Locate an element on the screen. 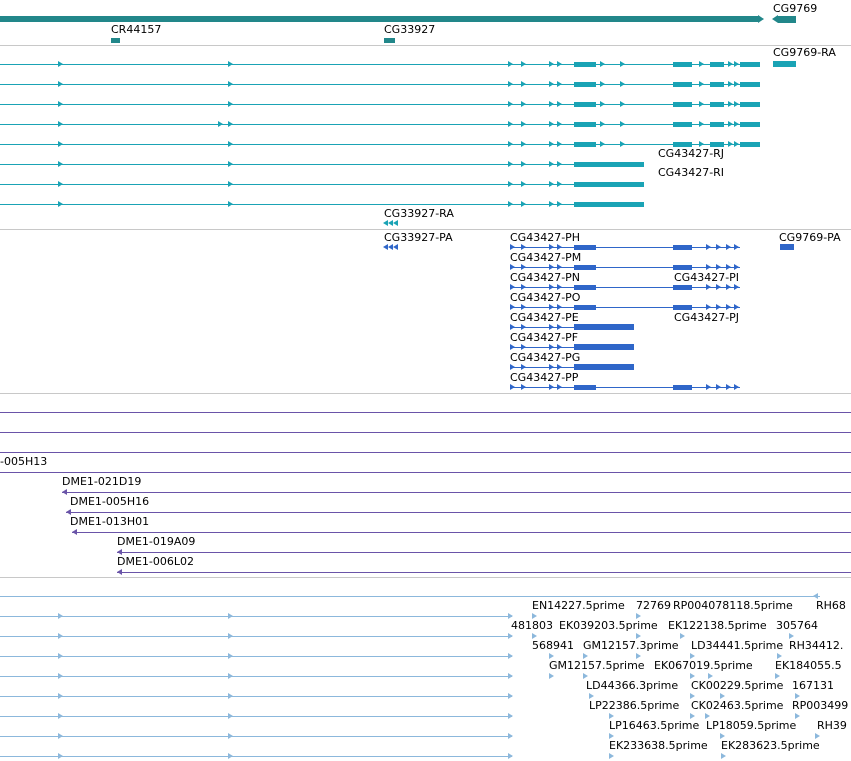 The height and width of the screenshot is (761, 851). protein-label-cg43427-pe: CG43427-PE is located at coordinates (544, 317).